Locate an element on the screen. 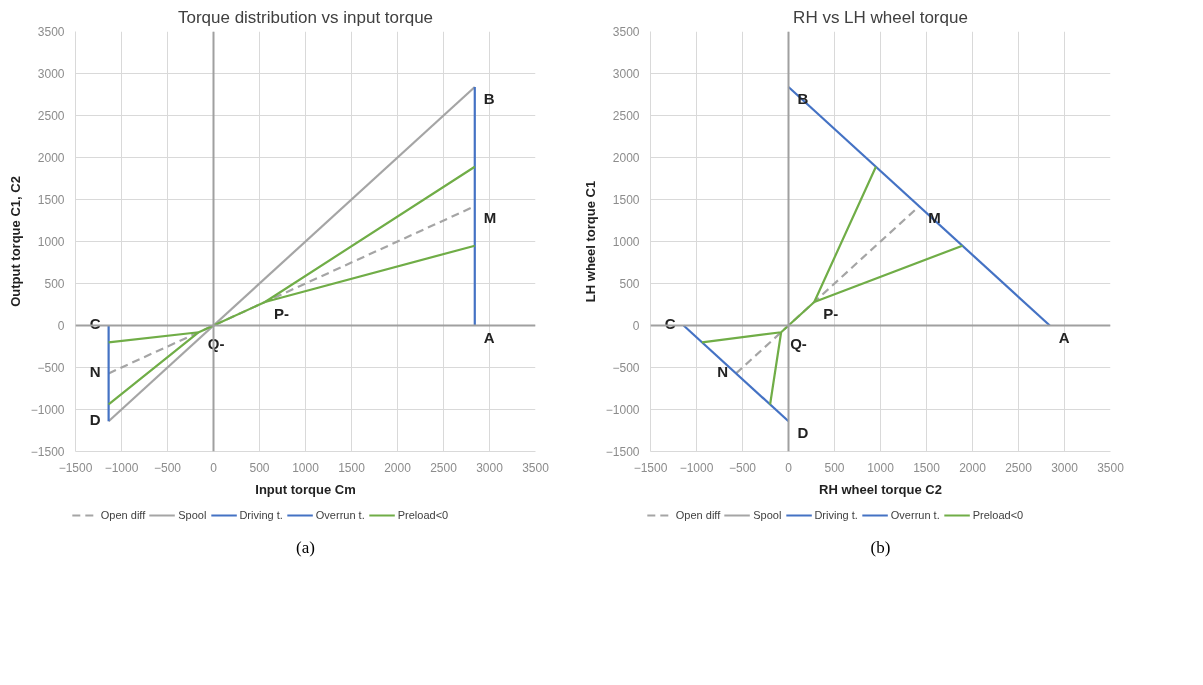  text: (b) is located at coordinates (880, 547).